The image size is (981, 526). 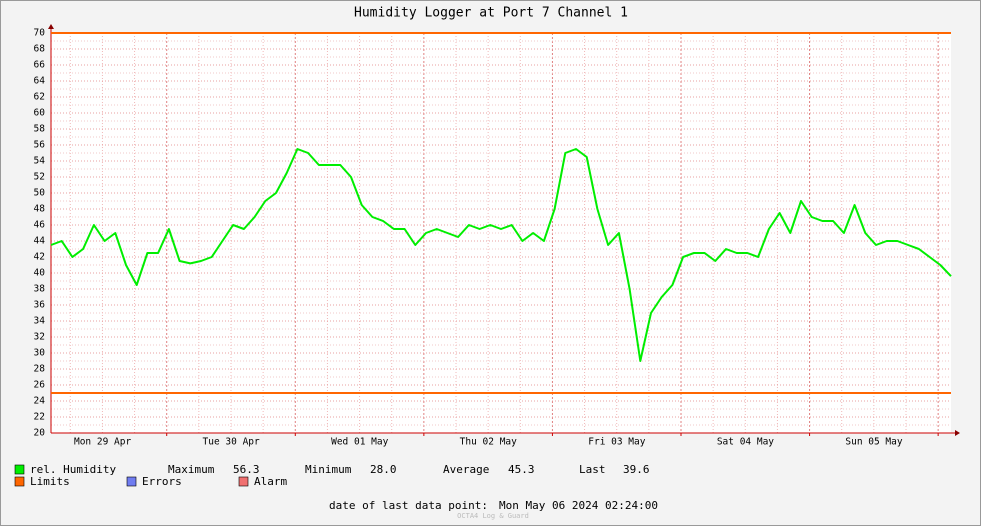 I want to click on y-tick-label: 20, so click(x=40, y=433).